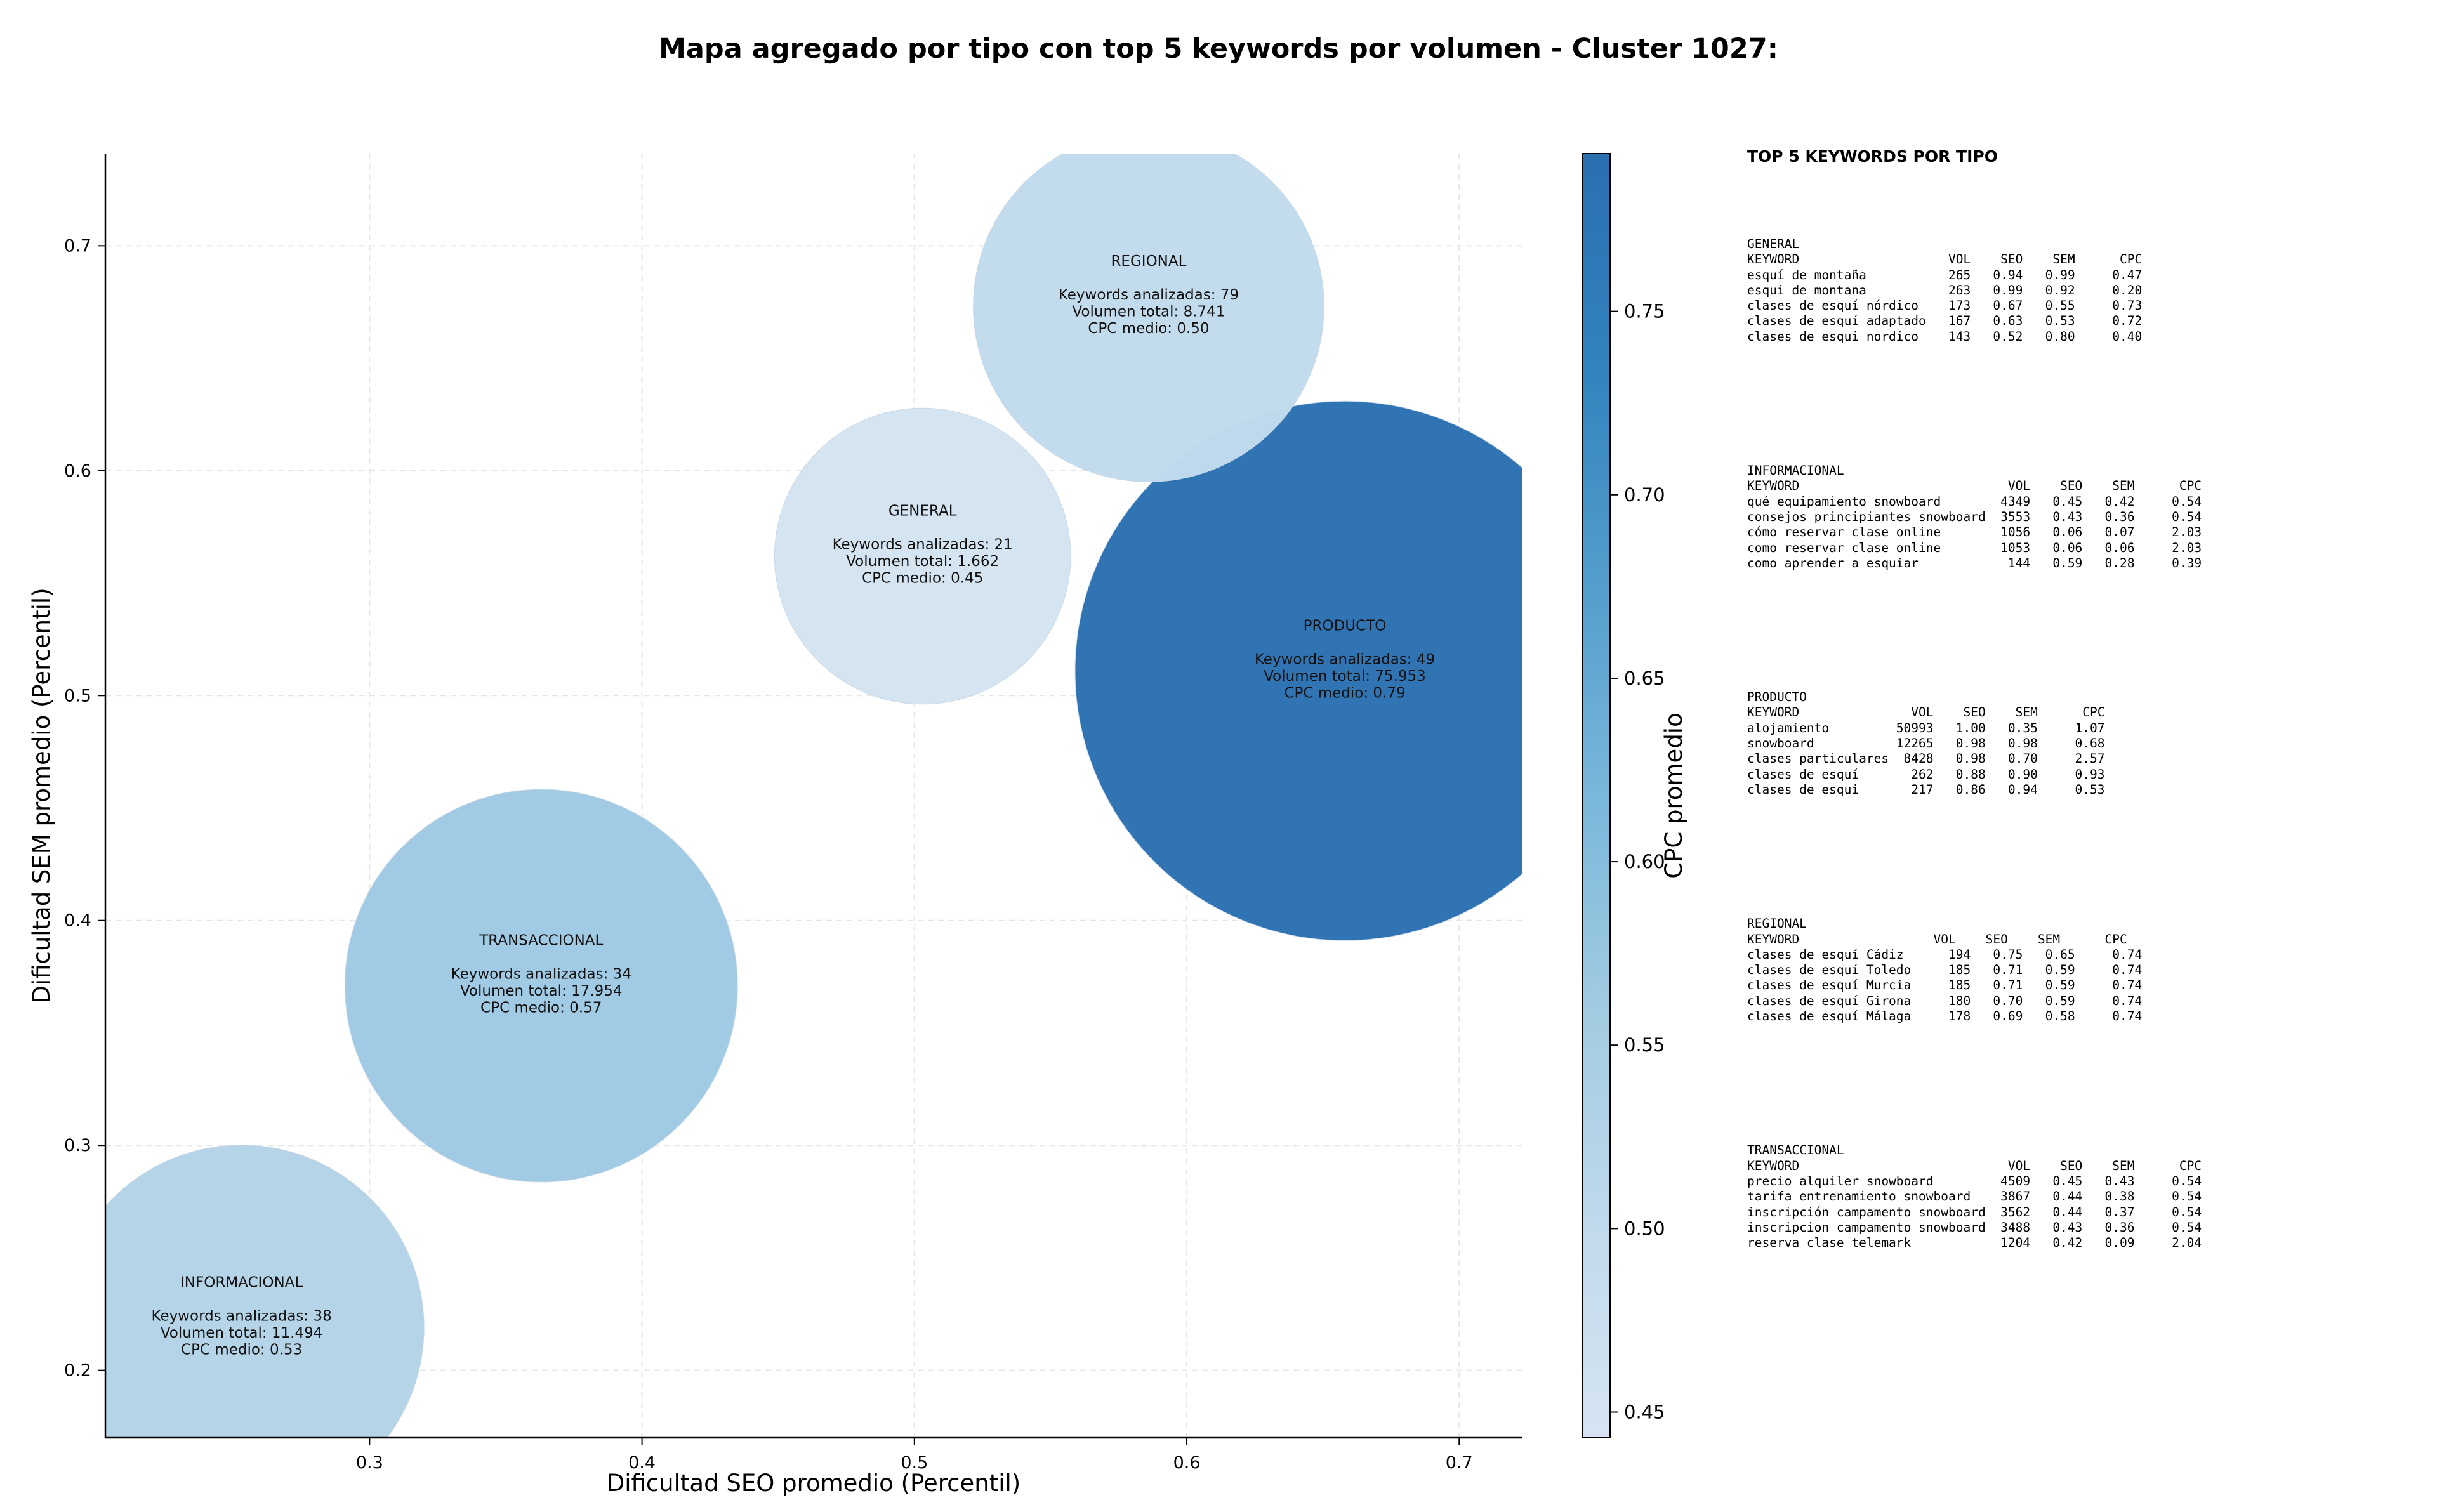  Describe the element at coordinates (1459, 1463) in the screenshot. I see `x-tick-label: 0.7` at that location.